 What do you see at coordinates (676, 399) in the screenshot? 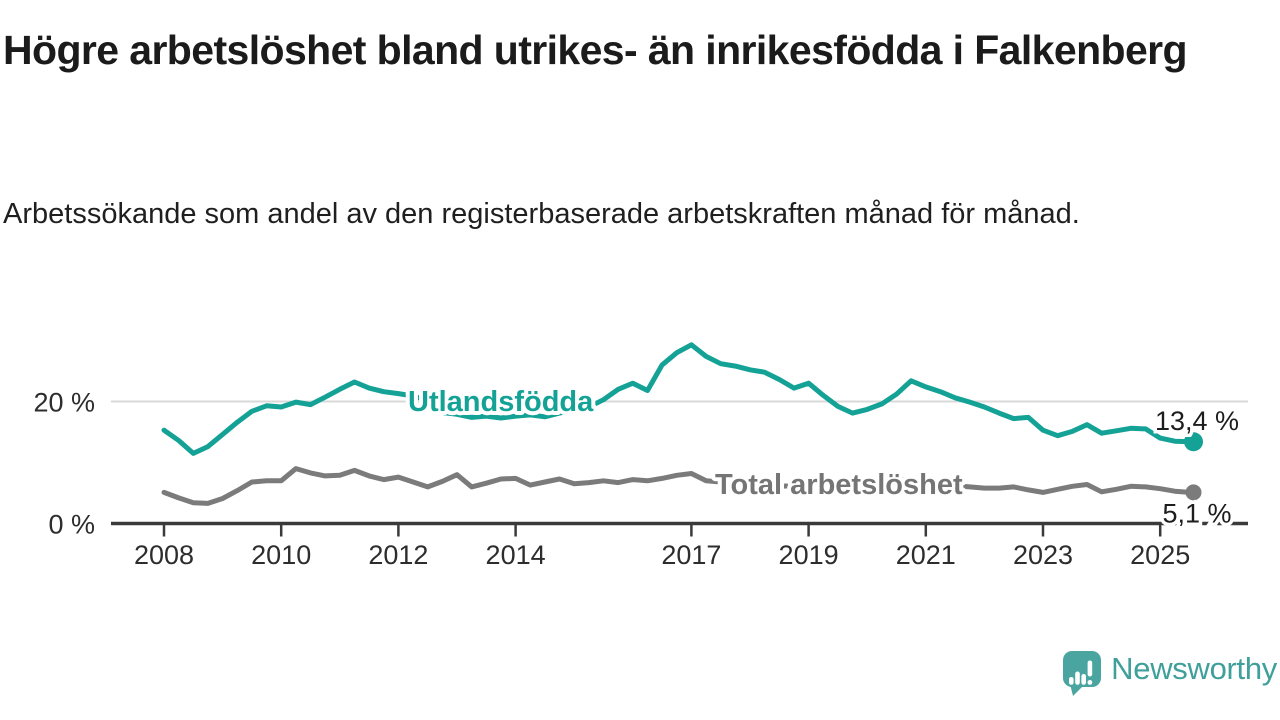
I see `series-line-utlandsfodda` at bounding box center [676, 399].